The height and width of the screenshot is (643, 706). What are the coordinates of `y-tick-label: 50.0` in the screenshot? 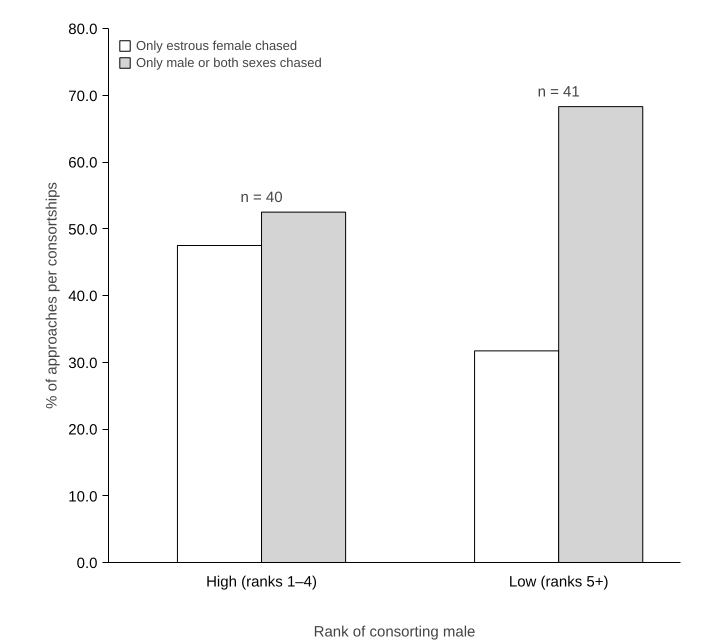 It's located at (83, 229).